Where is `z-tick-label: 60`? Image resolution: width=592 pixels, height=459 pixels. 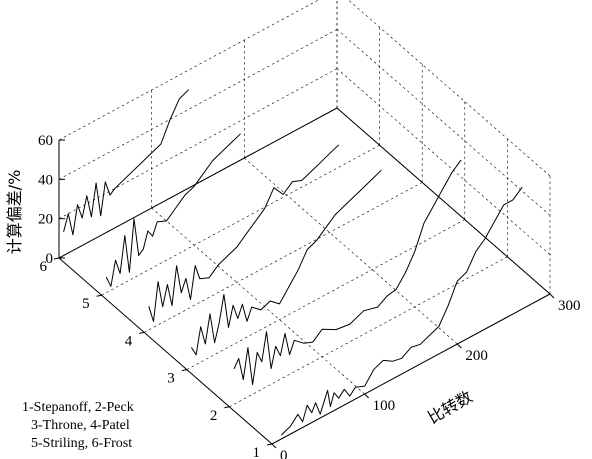
z-tick-label: 60 is located at coordinates (45, 141).